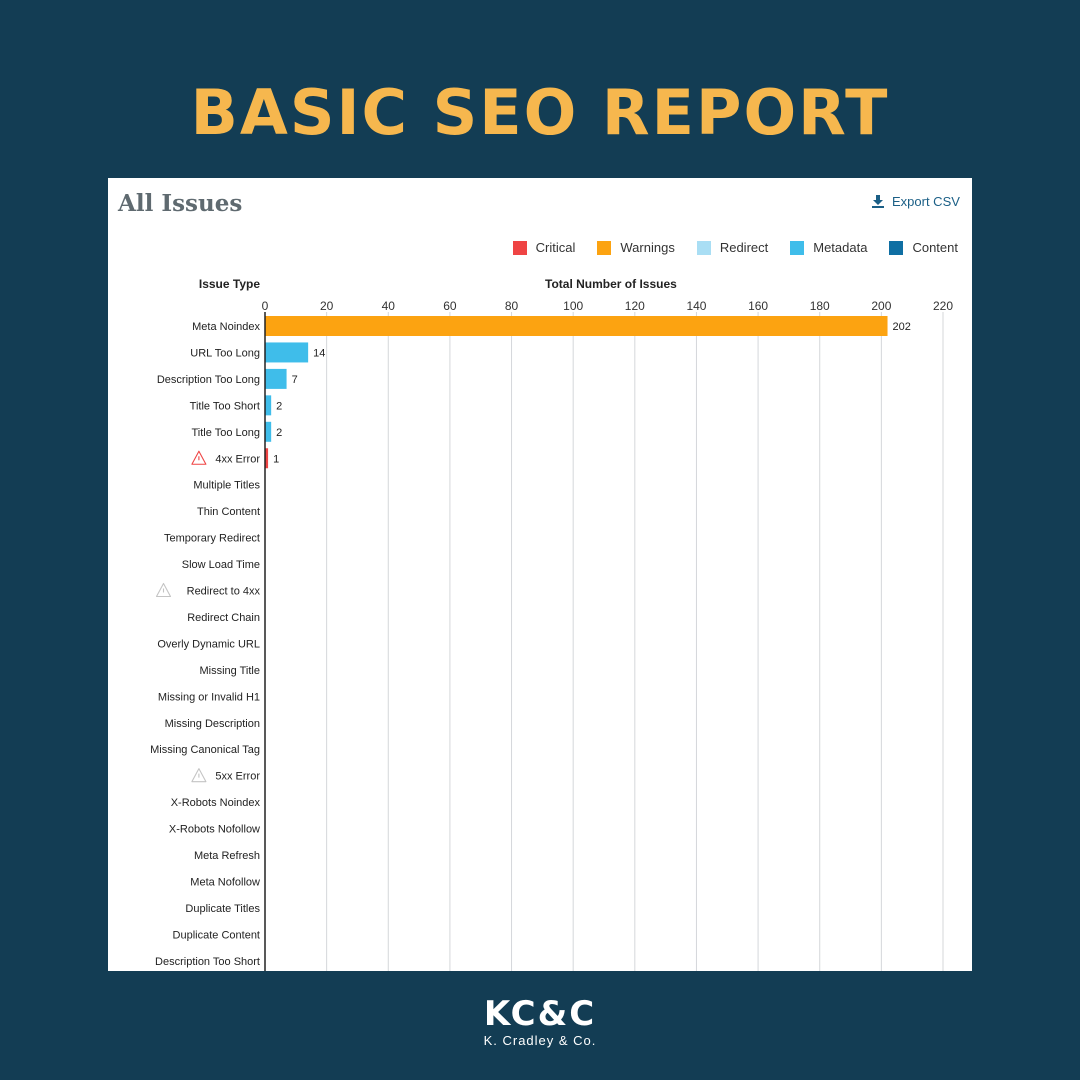 This screenshot has height=1080, width=1080. Describe the element at coordinates (902, 327) in the screenshot. I see `data-label: 202` at that location.